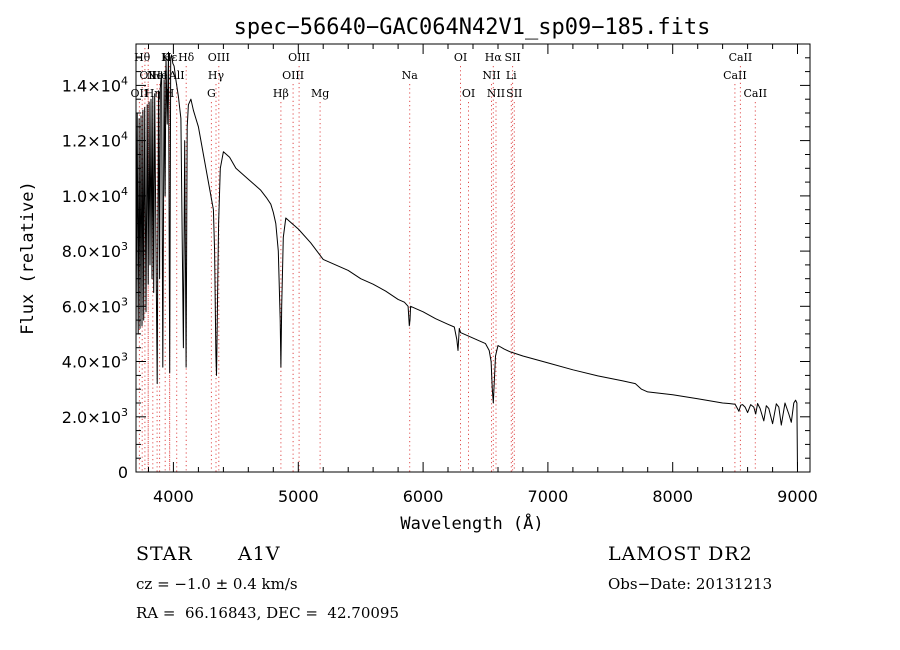  What do you see at coordinates (268, 613) in the screenshot?
I see `coordinates: RA = 66.16843, DEC = 42.70095` at bounding box center [268, 613].